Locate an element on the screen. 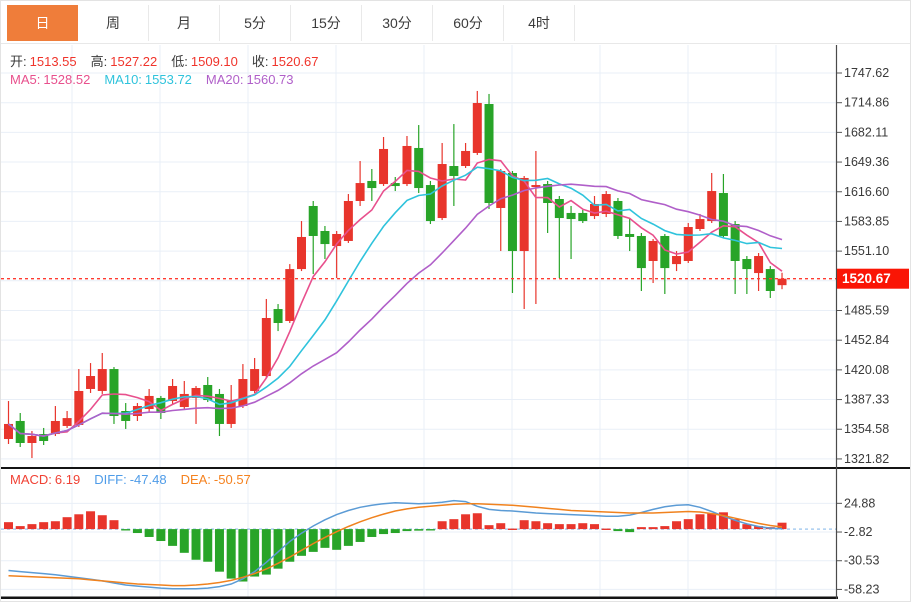 The width and height of the screenshot is (911, 602). tab-5分: 5分 is located at coordinates (255, 23).